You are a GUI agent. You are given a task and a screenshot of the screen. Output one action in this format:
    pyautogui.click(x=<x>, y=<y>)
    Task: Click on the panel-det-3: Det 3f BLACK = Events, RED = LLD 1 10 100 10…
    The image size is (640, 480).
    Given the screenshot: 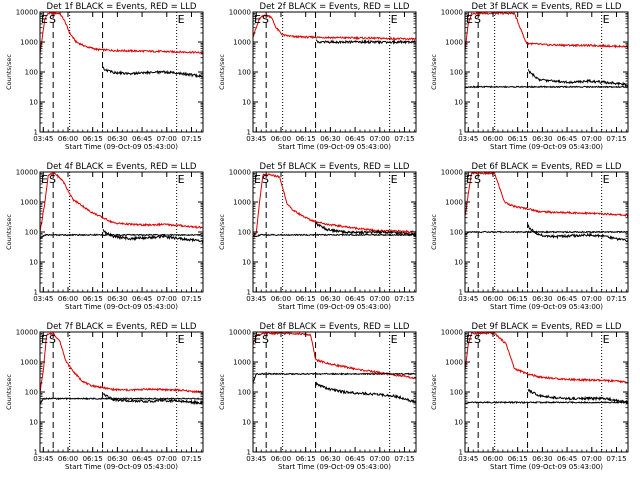 What is the action you would take?
    pyautogui.click(x=529, y=76)
    